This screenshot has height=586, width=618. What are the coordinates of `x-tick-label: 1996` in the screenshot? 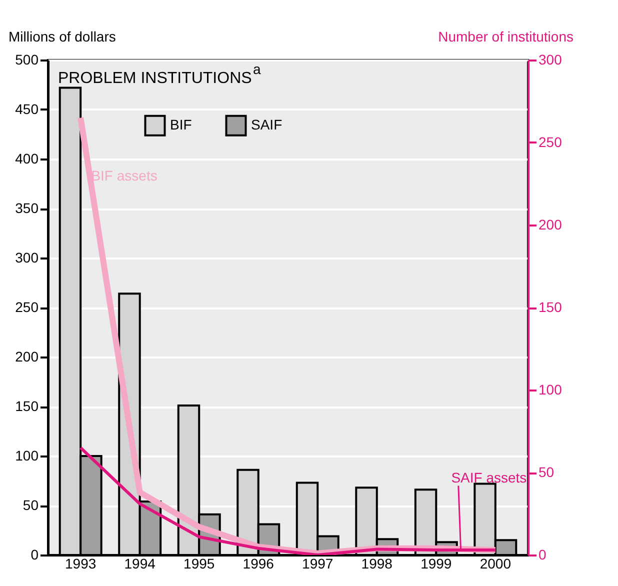 It's located at (258, 564).